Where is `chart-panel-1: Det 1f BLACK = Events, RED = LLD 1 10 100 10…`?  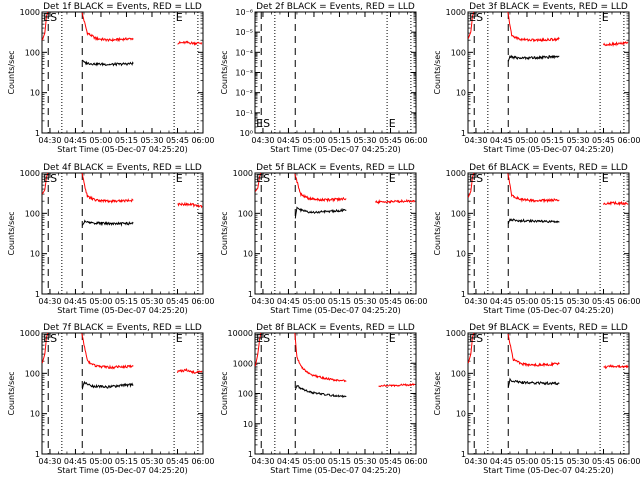 chart-panel-1: Det 1f BLACK = Events, RED = LLD 1 10 100 10… is located at coordinates (111, 78).